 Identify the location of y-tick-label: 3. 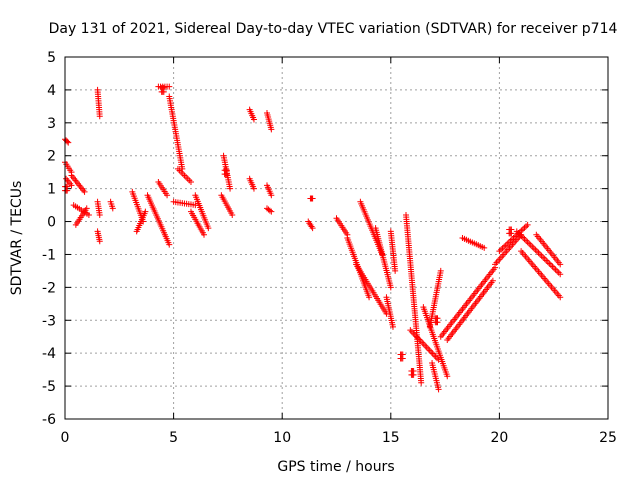
(51, 124).